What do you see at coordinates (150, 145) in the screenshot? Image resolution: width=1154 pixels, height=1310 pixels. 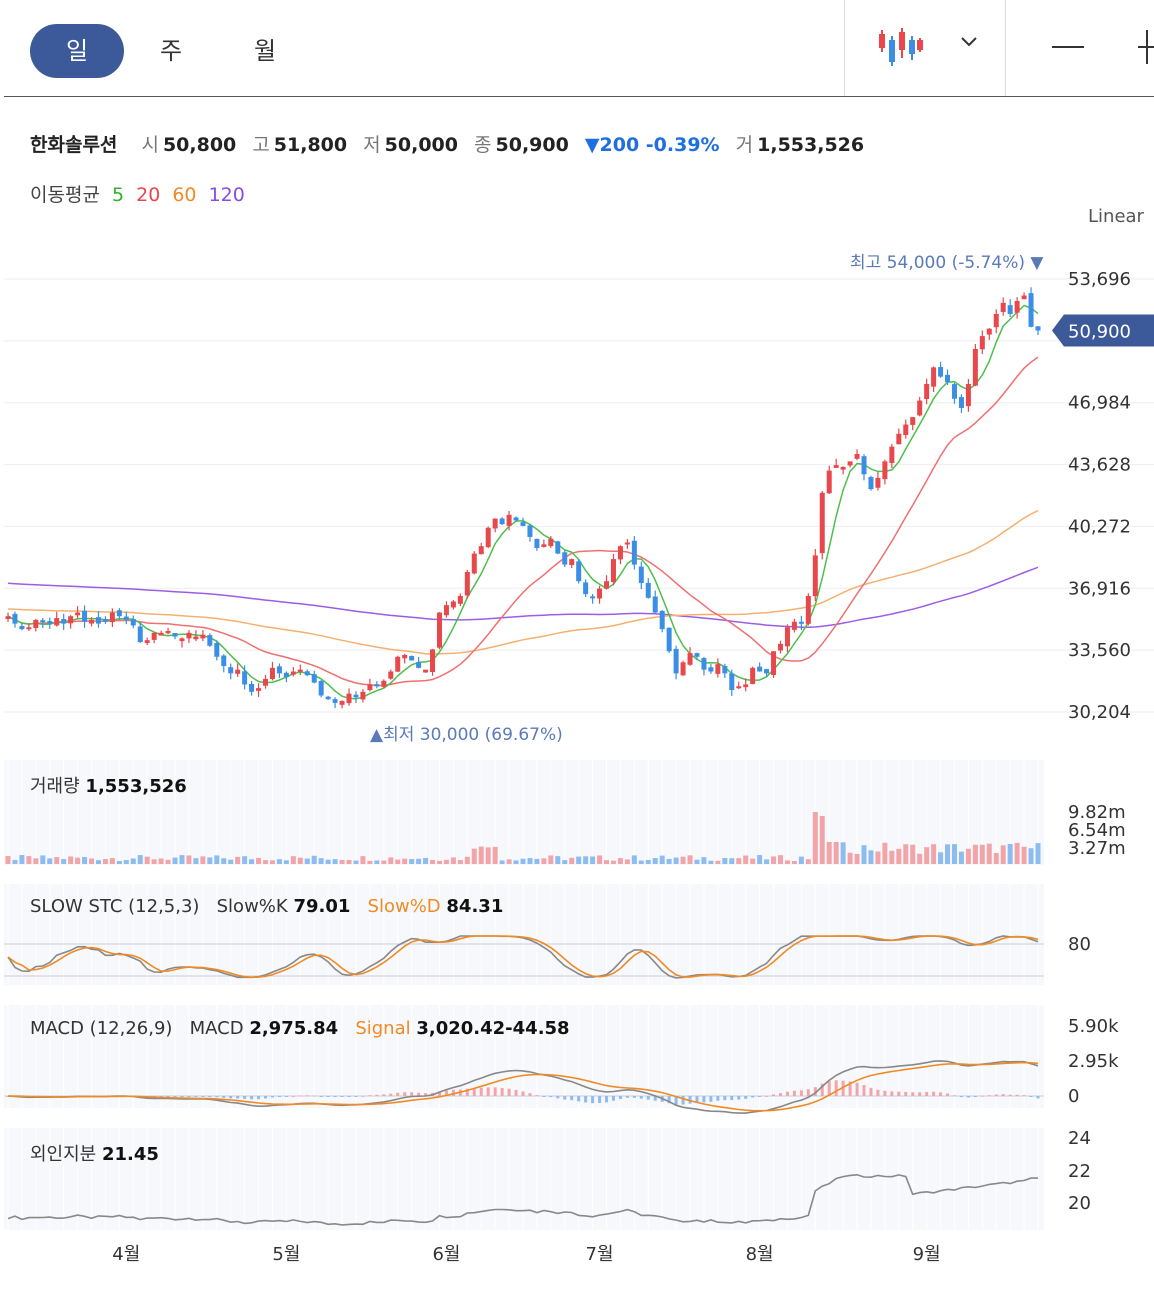 I see `open-label: 시` at bounding box center [150, 145].